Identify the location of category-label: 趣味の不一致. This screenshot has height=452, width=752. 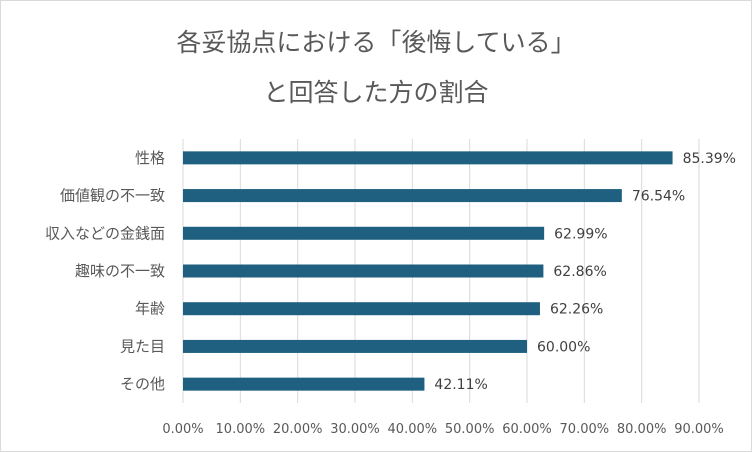
(120, 271).